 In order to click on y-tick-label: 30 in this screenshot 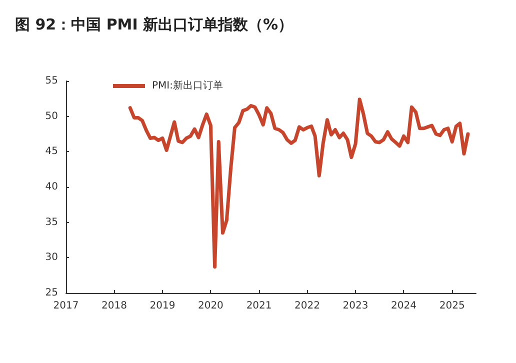, I will do `click(51, 258)`.